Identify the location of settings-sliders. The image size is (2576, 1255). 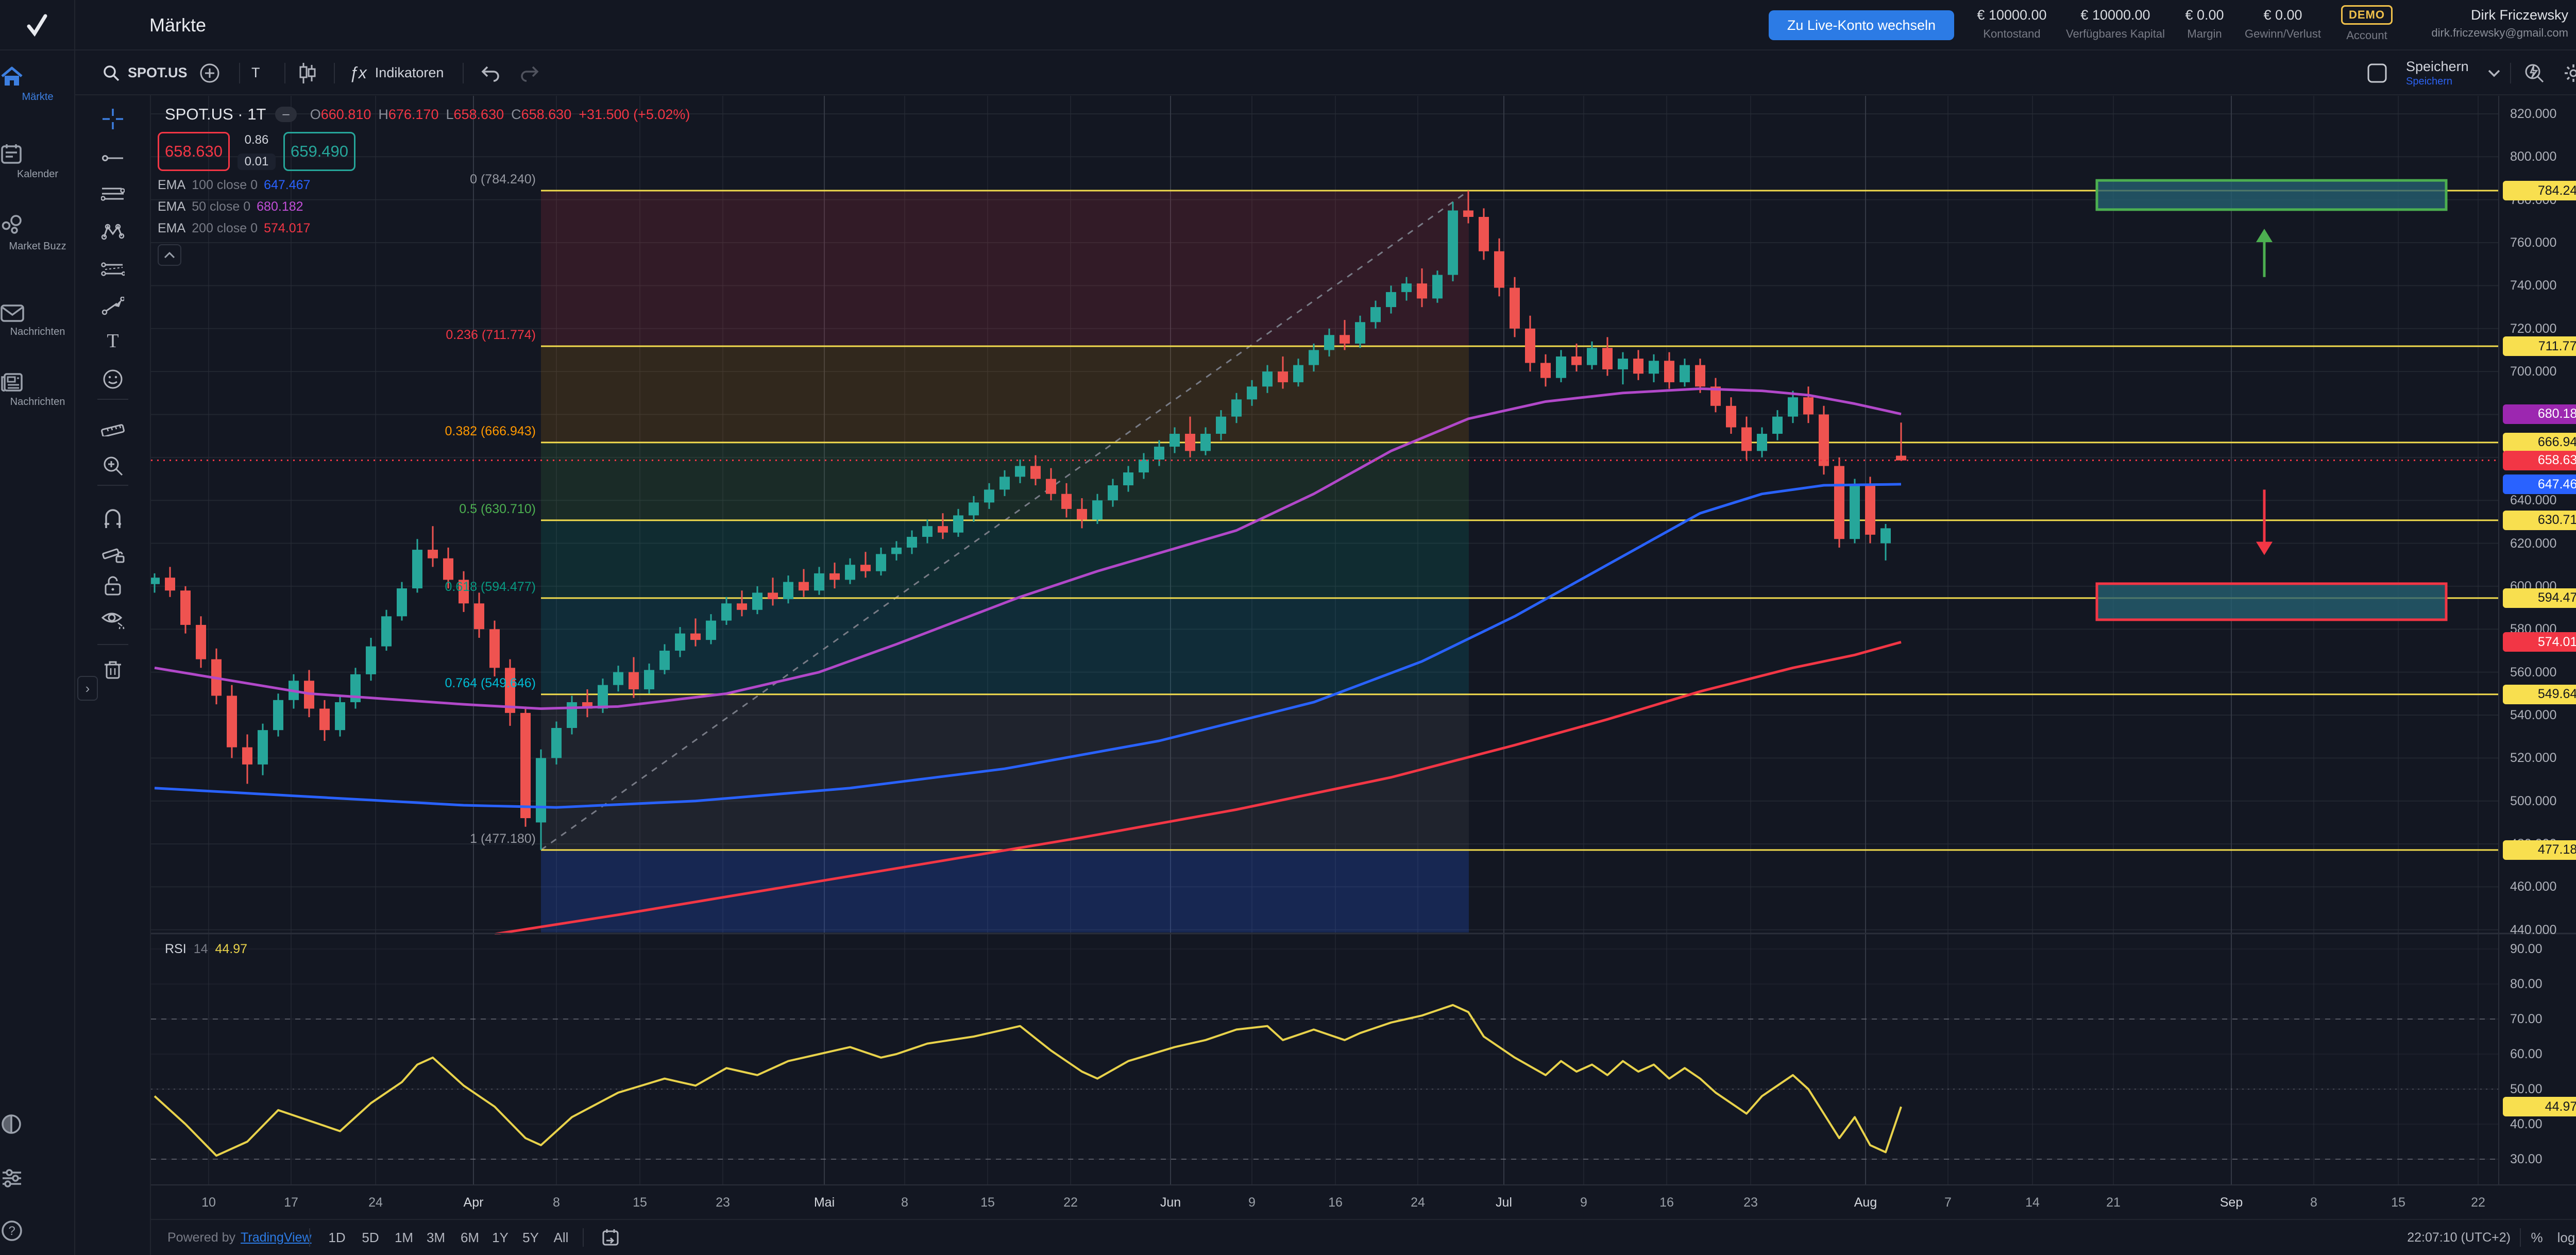
(37, 1178).